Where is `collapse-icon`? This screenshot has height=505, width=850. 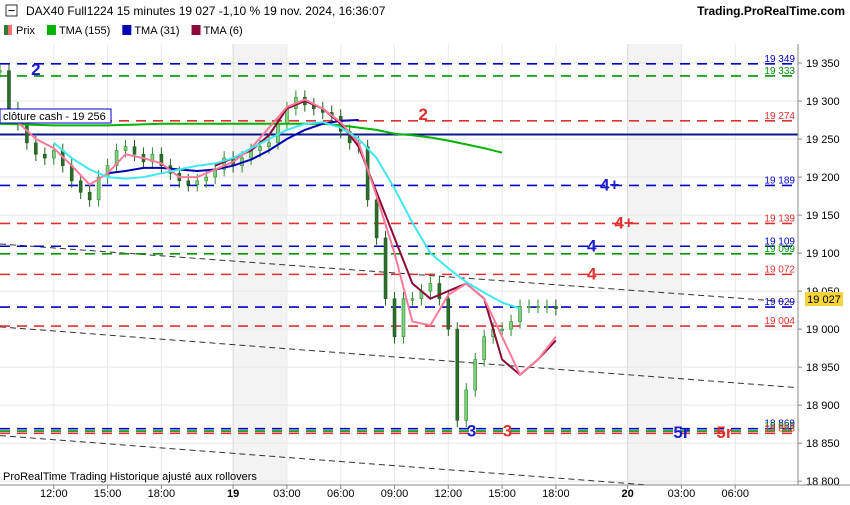
collapse-icon is located at coordinates (11, 10).